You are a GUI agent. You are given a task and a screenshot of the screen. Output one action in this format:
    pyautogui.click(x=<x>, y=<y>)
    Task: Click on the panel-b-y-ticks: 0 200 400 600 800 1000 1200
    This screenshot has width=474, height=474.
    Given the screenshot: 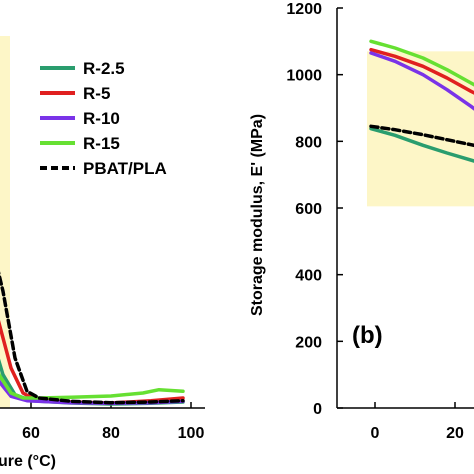 What is the action you would take?
    pyautogui.click(x=314, y=209)
    